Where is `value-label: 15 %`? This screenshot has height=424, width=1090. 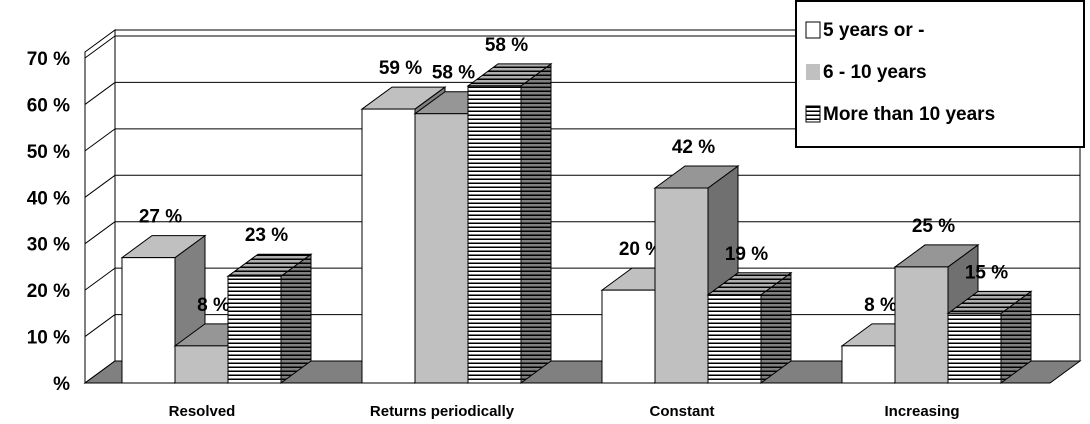 value-label: 15 % is located at coordinates (986, 272).